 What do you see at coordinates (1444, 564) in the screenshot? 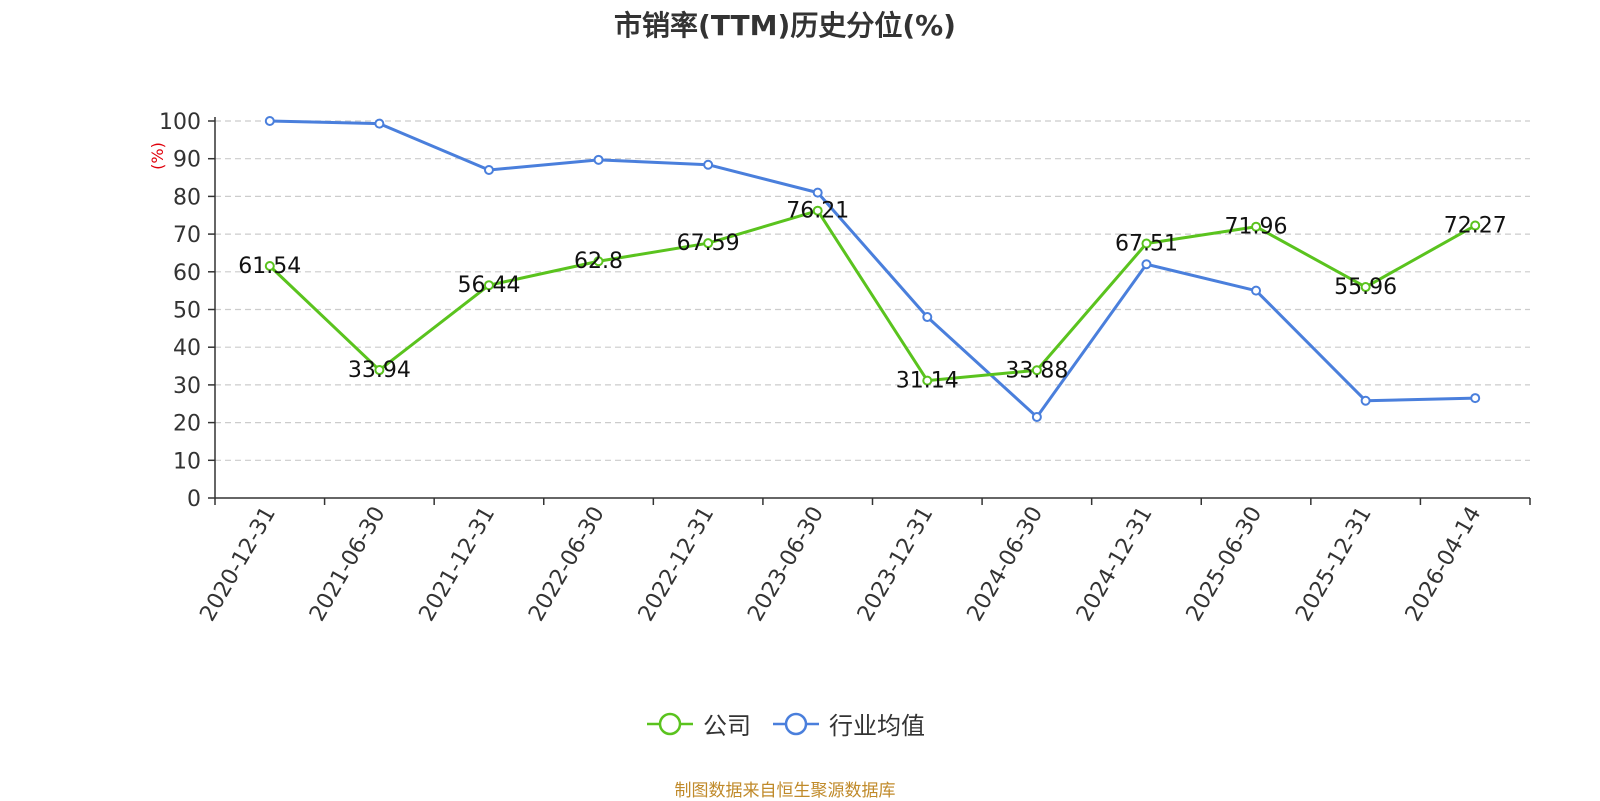
I see `x-tick-label: 2026-04-14` at bounding box center [1444, 564].